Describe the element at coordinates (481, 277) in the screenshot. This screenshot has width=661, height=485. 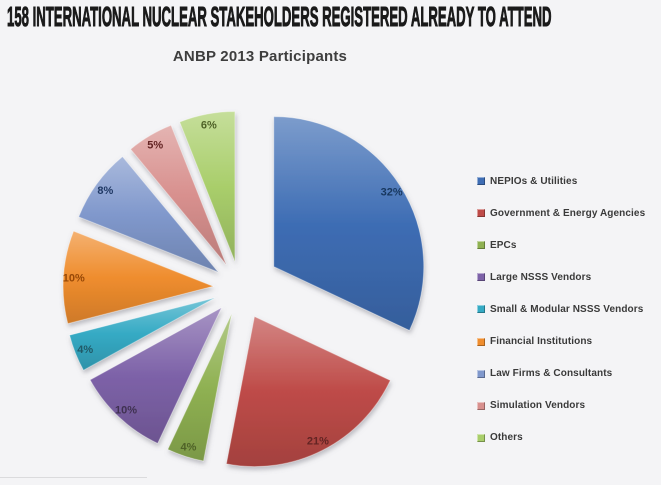
I see `legend-swatch-large-nsss-vendors` at that location.